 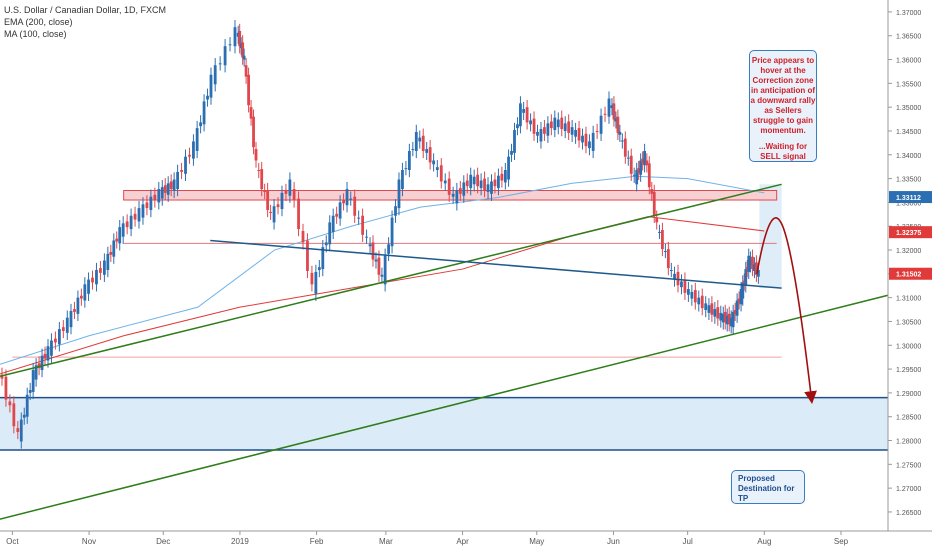 What do you see at coordinates (908, 132) in the screenshot?
I see `price-tick-label: 1.34500` at bounding box center [908, 132].